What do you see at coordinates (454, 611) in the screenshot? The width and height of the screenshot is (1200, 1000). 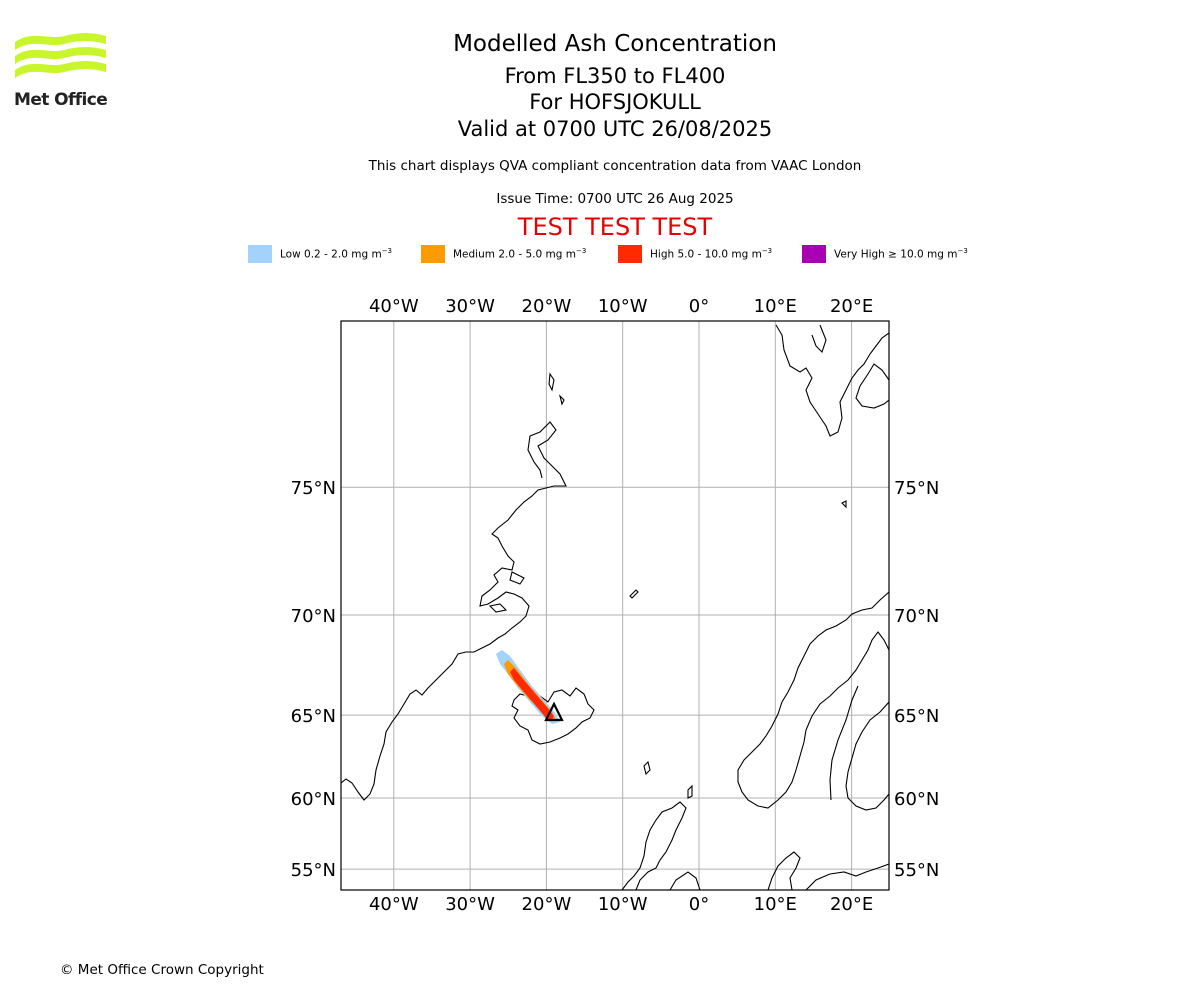 I see `greenland-coast` at bounding box center [454, 611].